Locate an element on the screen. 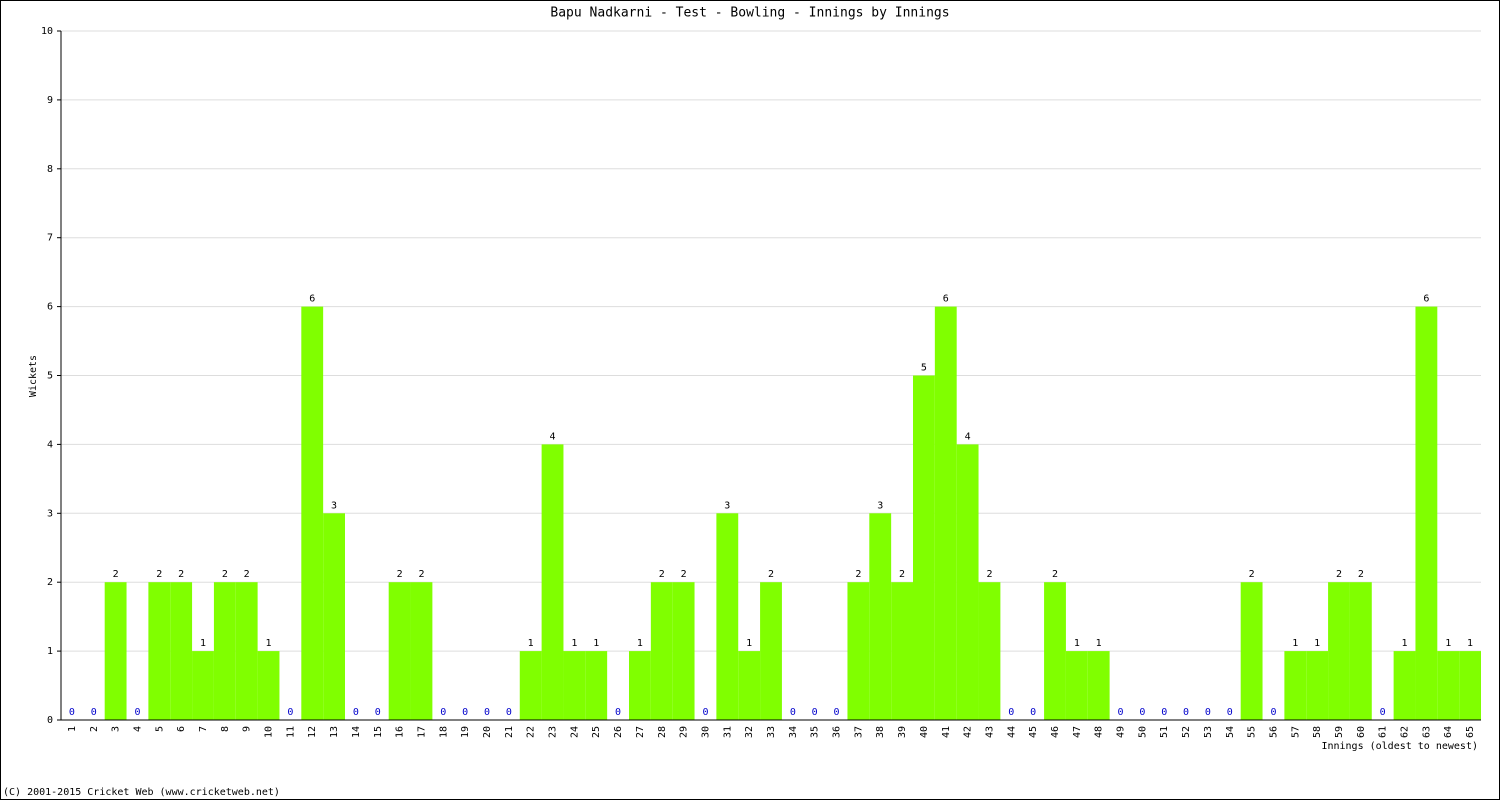 The height and width of the screenshot is (800, 1500). x-tick-label: 28 is located at coordinates (662, 732).